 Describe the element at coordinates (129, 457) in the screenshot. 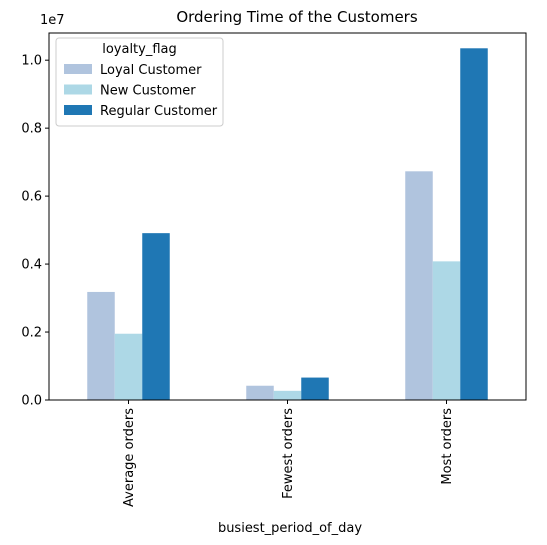

I see `x-tick-label: Average orders` at that location.